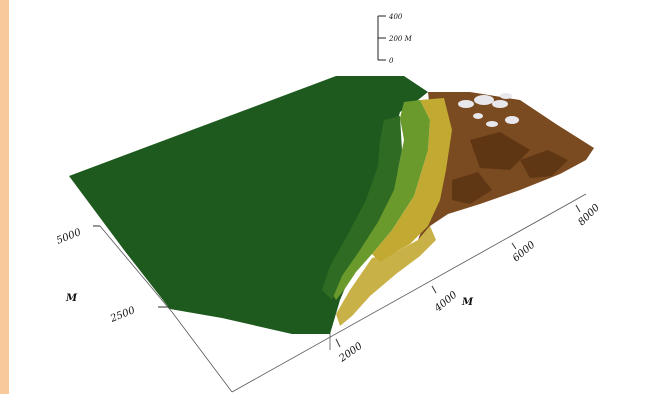 The height and width of the screenshot is (394, 645). Describe the element at coordinates (467, 302) in the screenshot. I see `x-axis-label: M` at that location.